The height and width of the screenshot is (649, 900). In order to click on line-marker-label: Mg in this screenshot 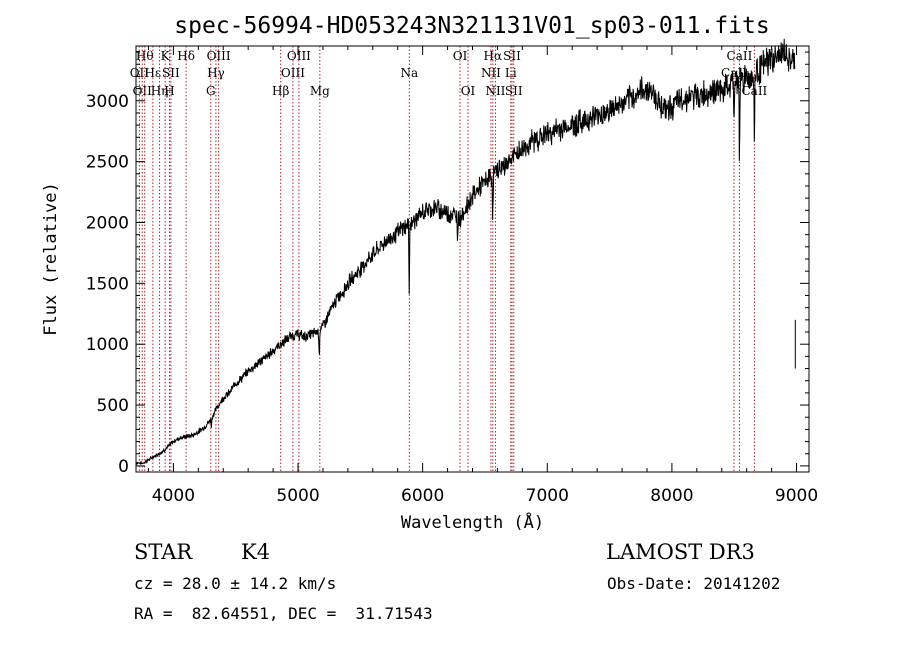, I will do `click(320, 91)`.